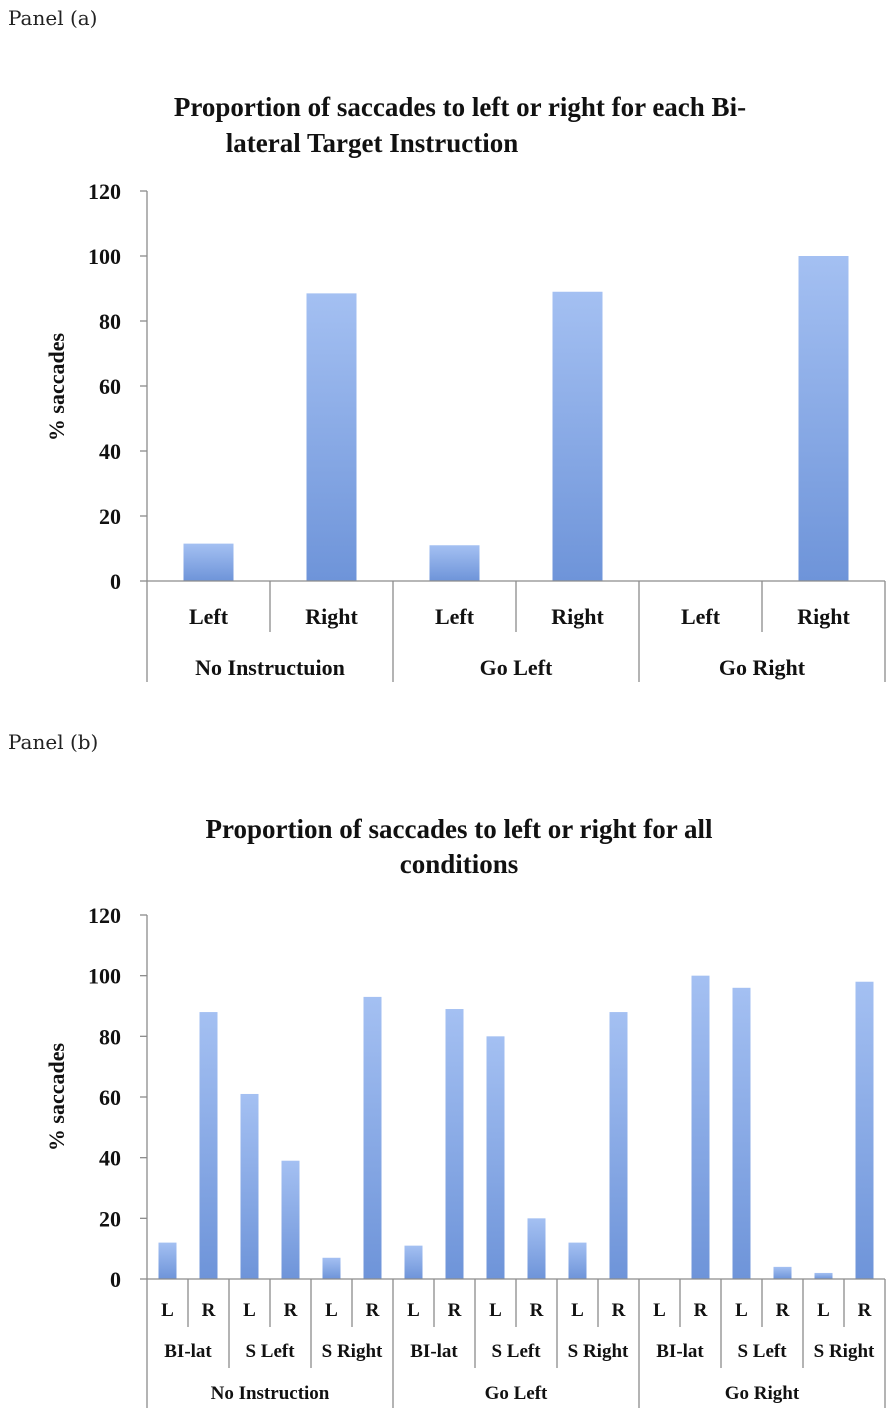 This screenshot has height=1412, width=892. I want to click on chart-a-y-tick: 100, so click(104, 256).